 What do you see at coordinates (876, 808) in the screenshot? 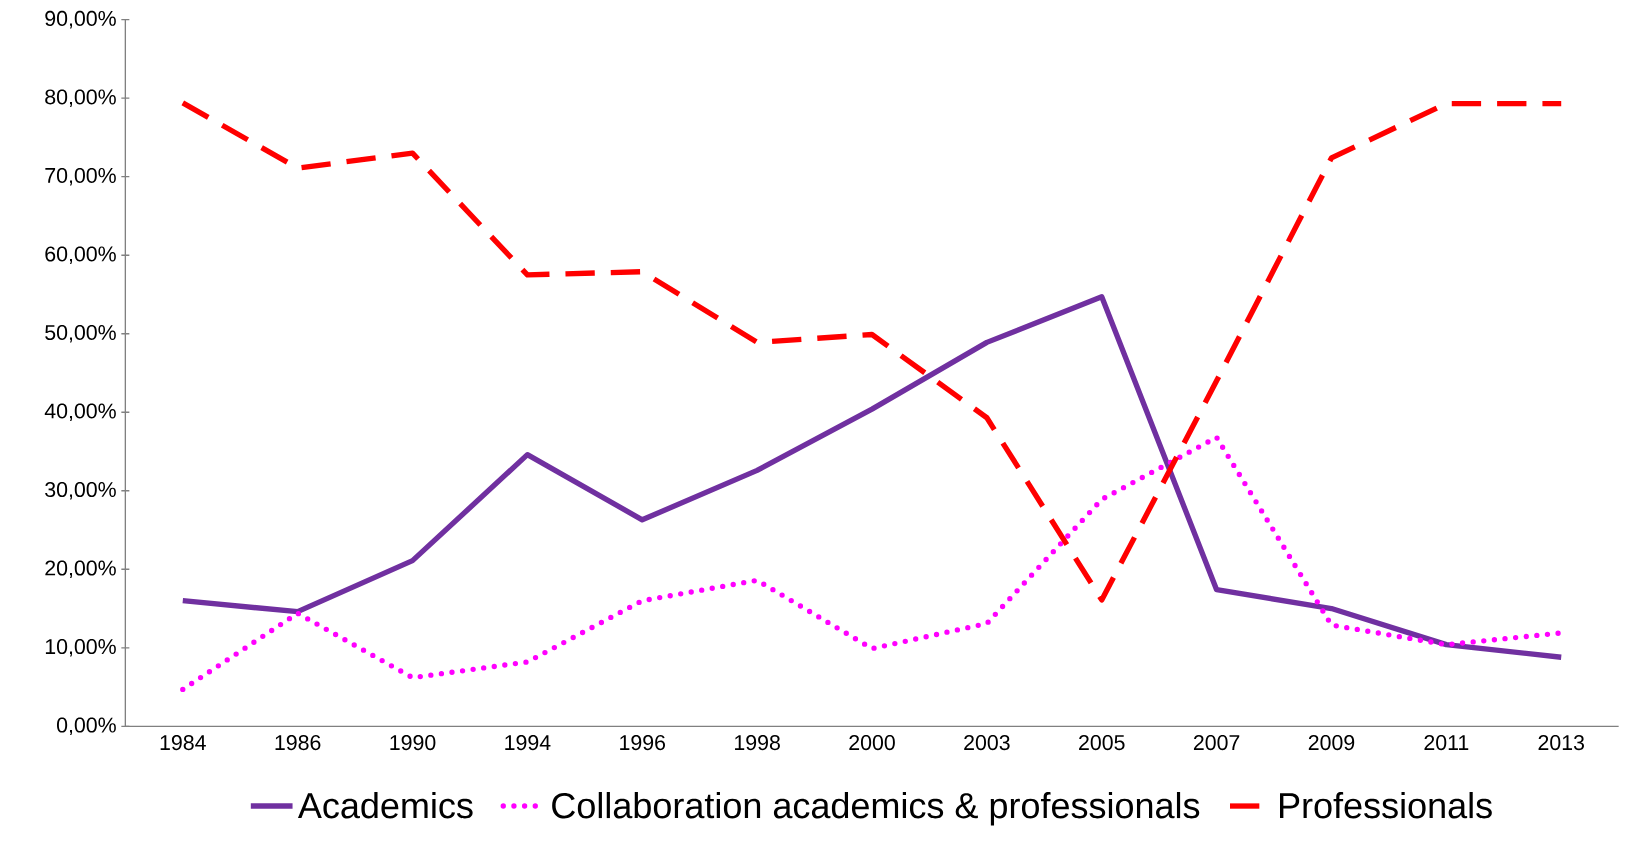
I see `legend-label: Collaboration academics & professionals` at bounding box center [876, 808].